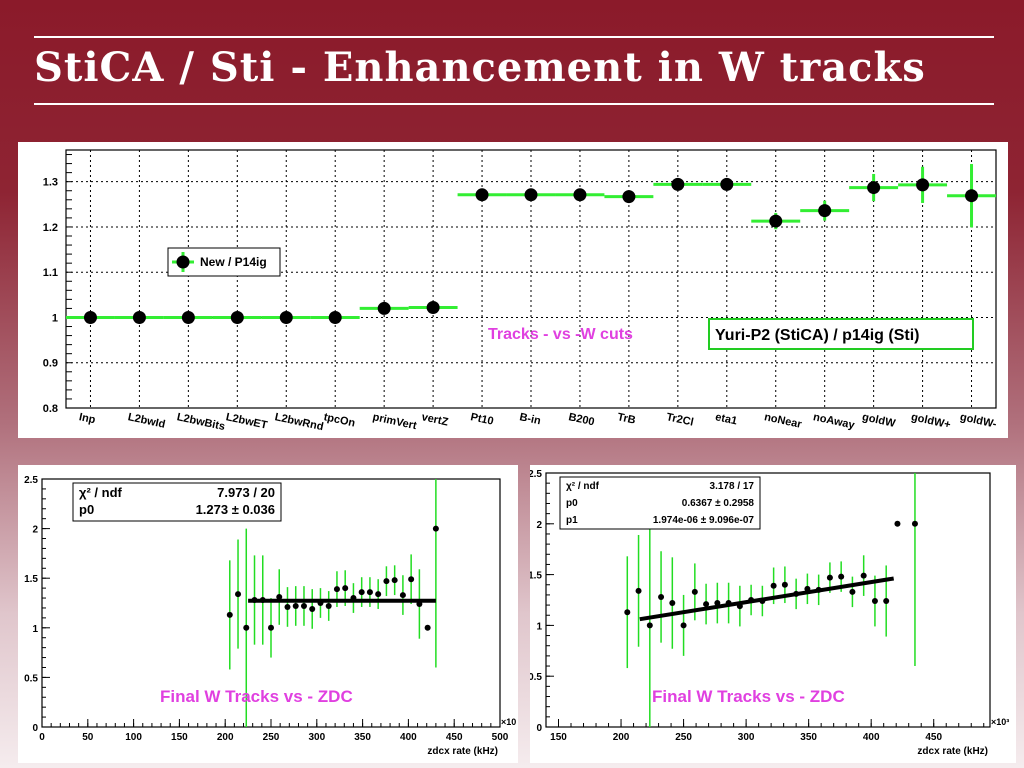 The image size is (1024, 768). What do you see at coordinates (536, 677) in the screenshot?
I see `y-tick-label: 0.5` at bounding box center [536, 677].